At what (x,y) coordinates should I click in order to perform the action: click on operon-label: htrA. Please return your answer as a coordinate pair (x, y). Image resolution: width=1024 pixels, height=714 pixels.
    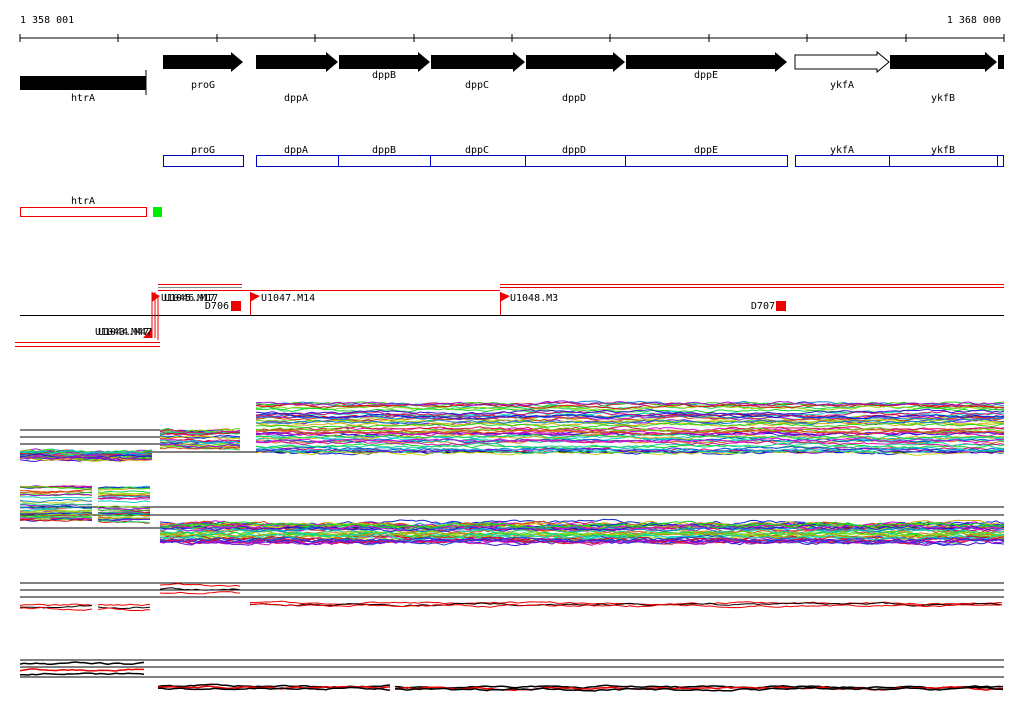
    Looking at the image, I should click on (83, 201).